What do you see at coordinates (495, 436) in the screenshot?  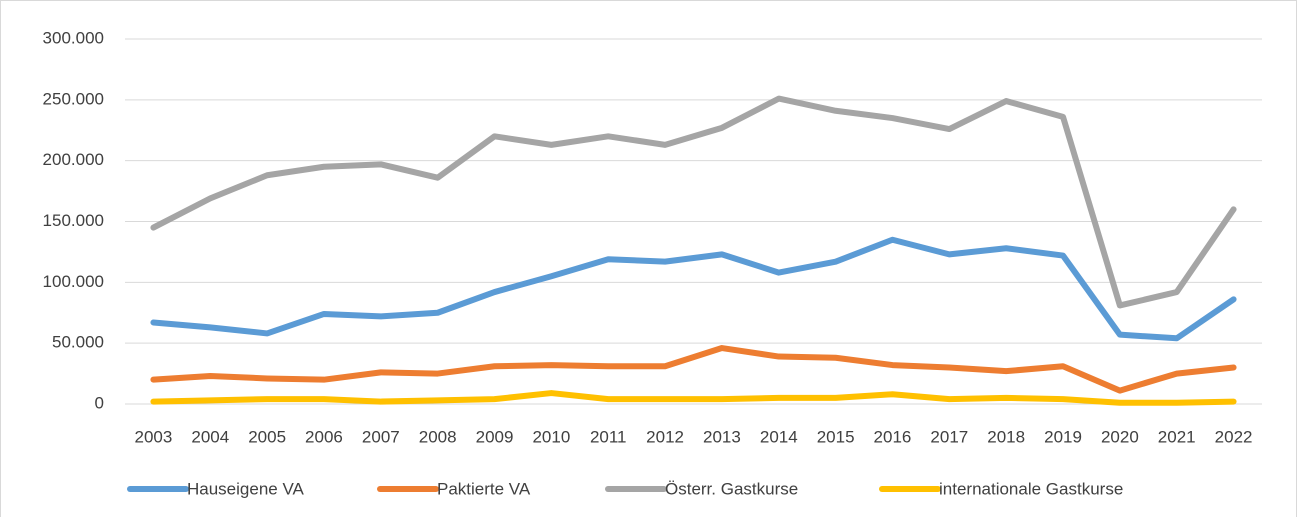 I see `x-tick-label: 2009` at bounding box center [495, 436].